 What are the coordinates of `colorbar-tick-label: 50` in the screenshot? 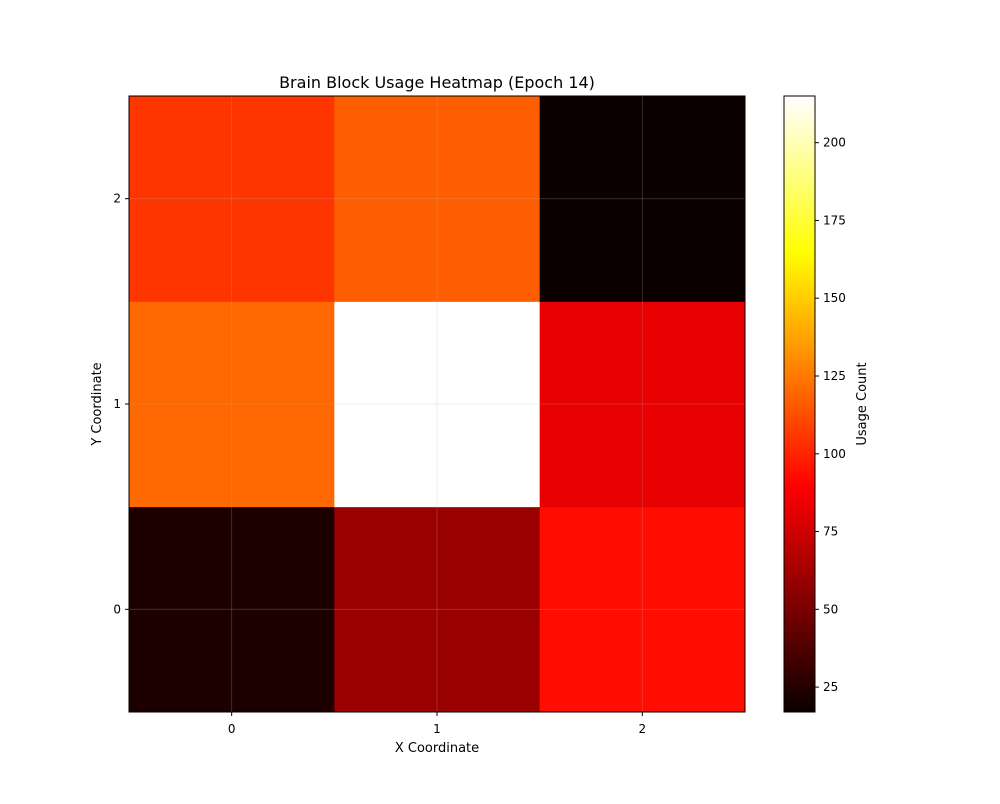 It's located at (830, 609).